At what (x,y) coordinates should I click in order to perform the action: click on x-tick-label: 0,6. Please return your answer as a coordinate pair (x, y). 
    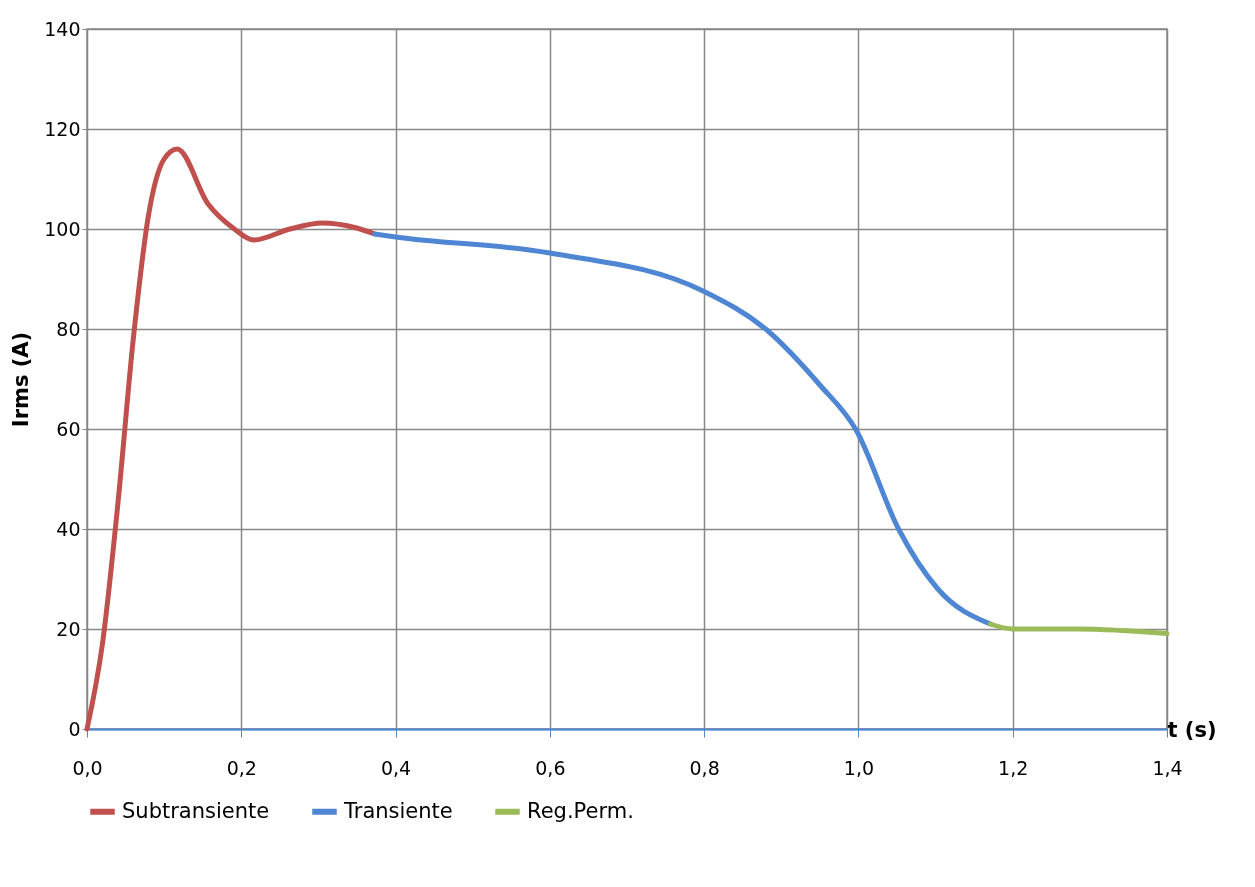
    Looking at the image, I should click on (550, 767).